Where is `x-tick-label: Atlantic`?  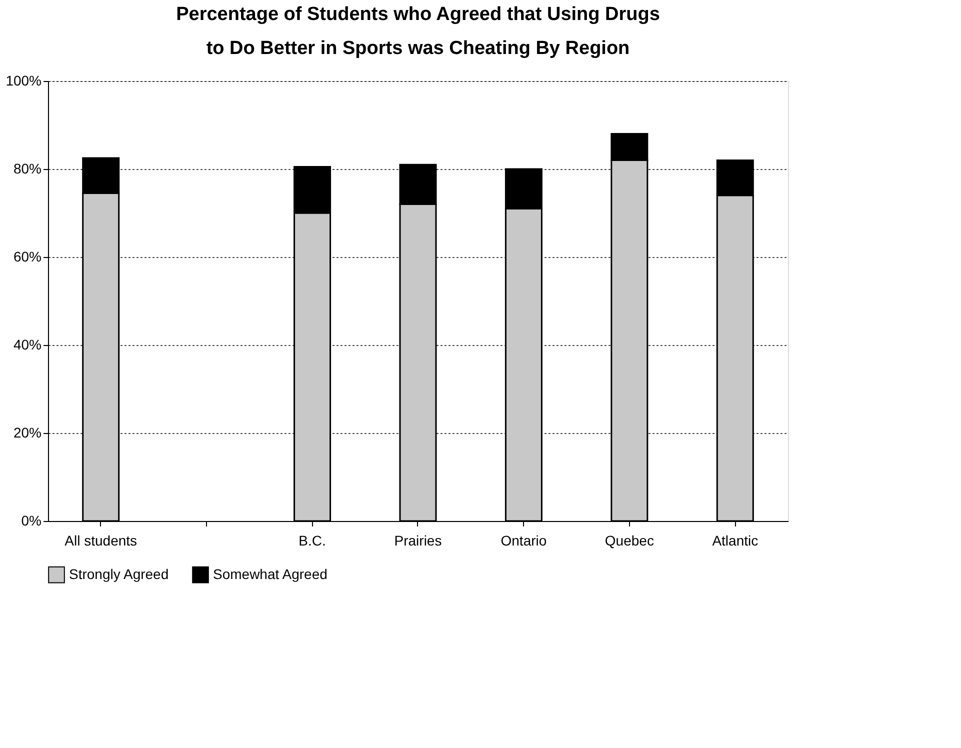 x-tick-label: Atlantic is located at coordinates (735, 540).